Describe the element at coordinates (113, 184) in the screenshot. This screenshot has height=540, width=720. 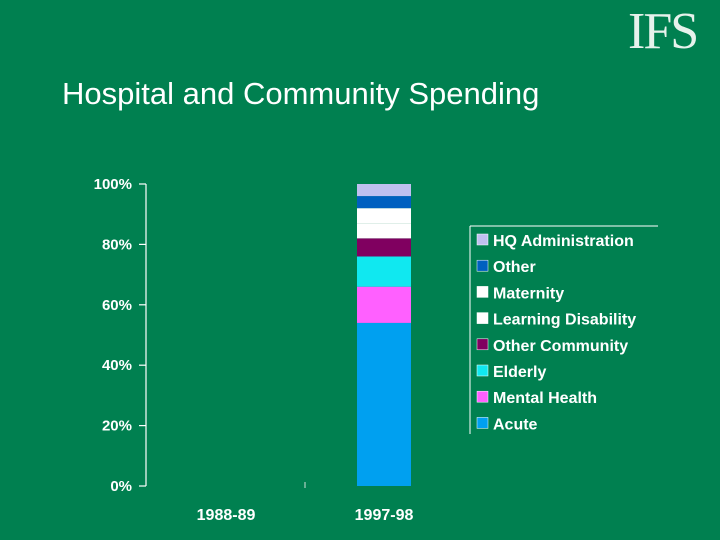
I see `y-tick-label: 100%` at that location.